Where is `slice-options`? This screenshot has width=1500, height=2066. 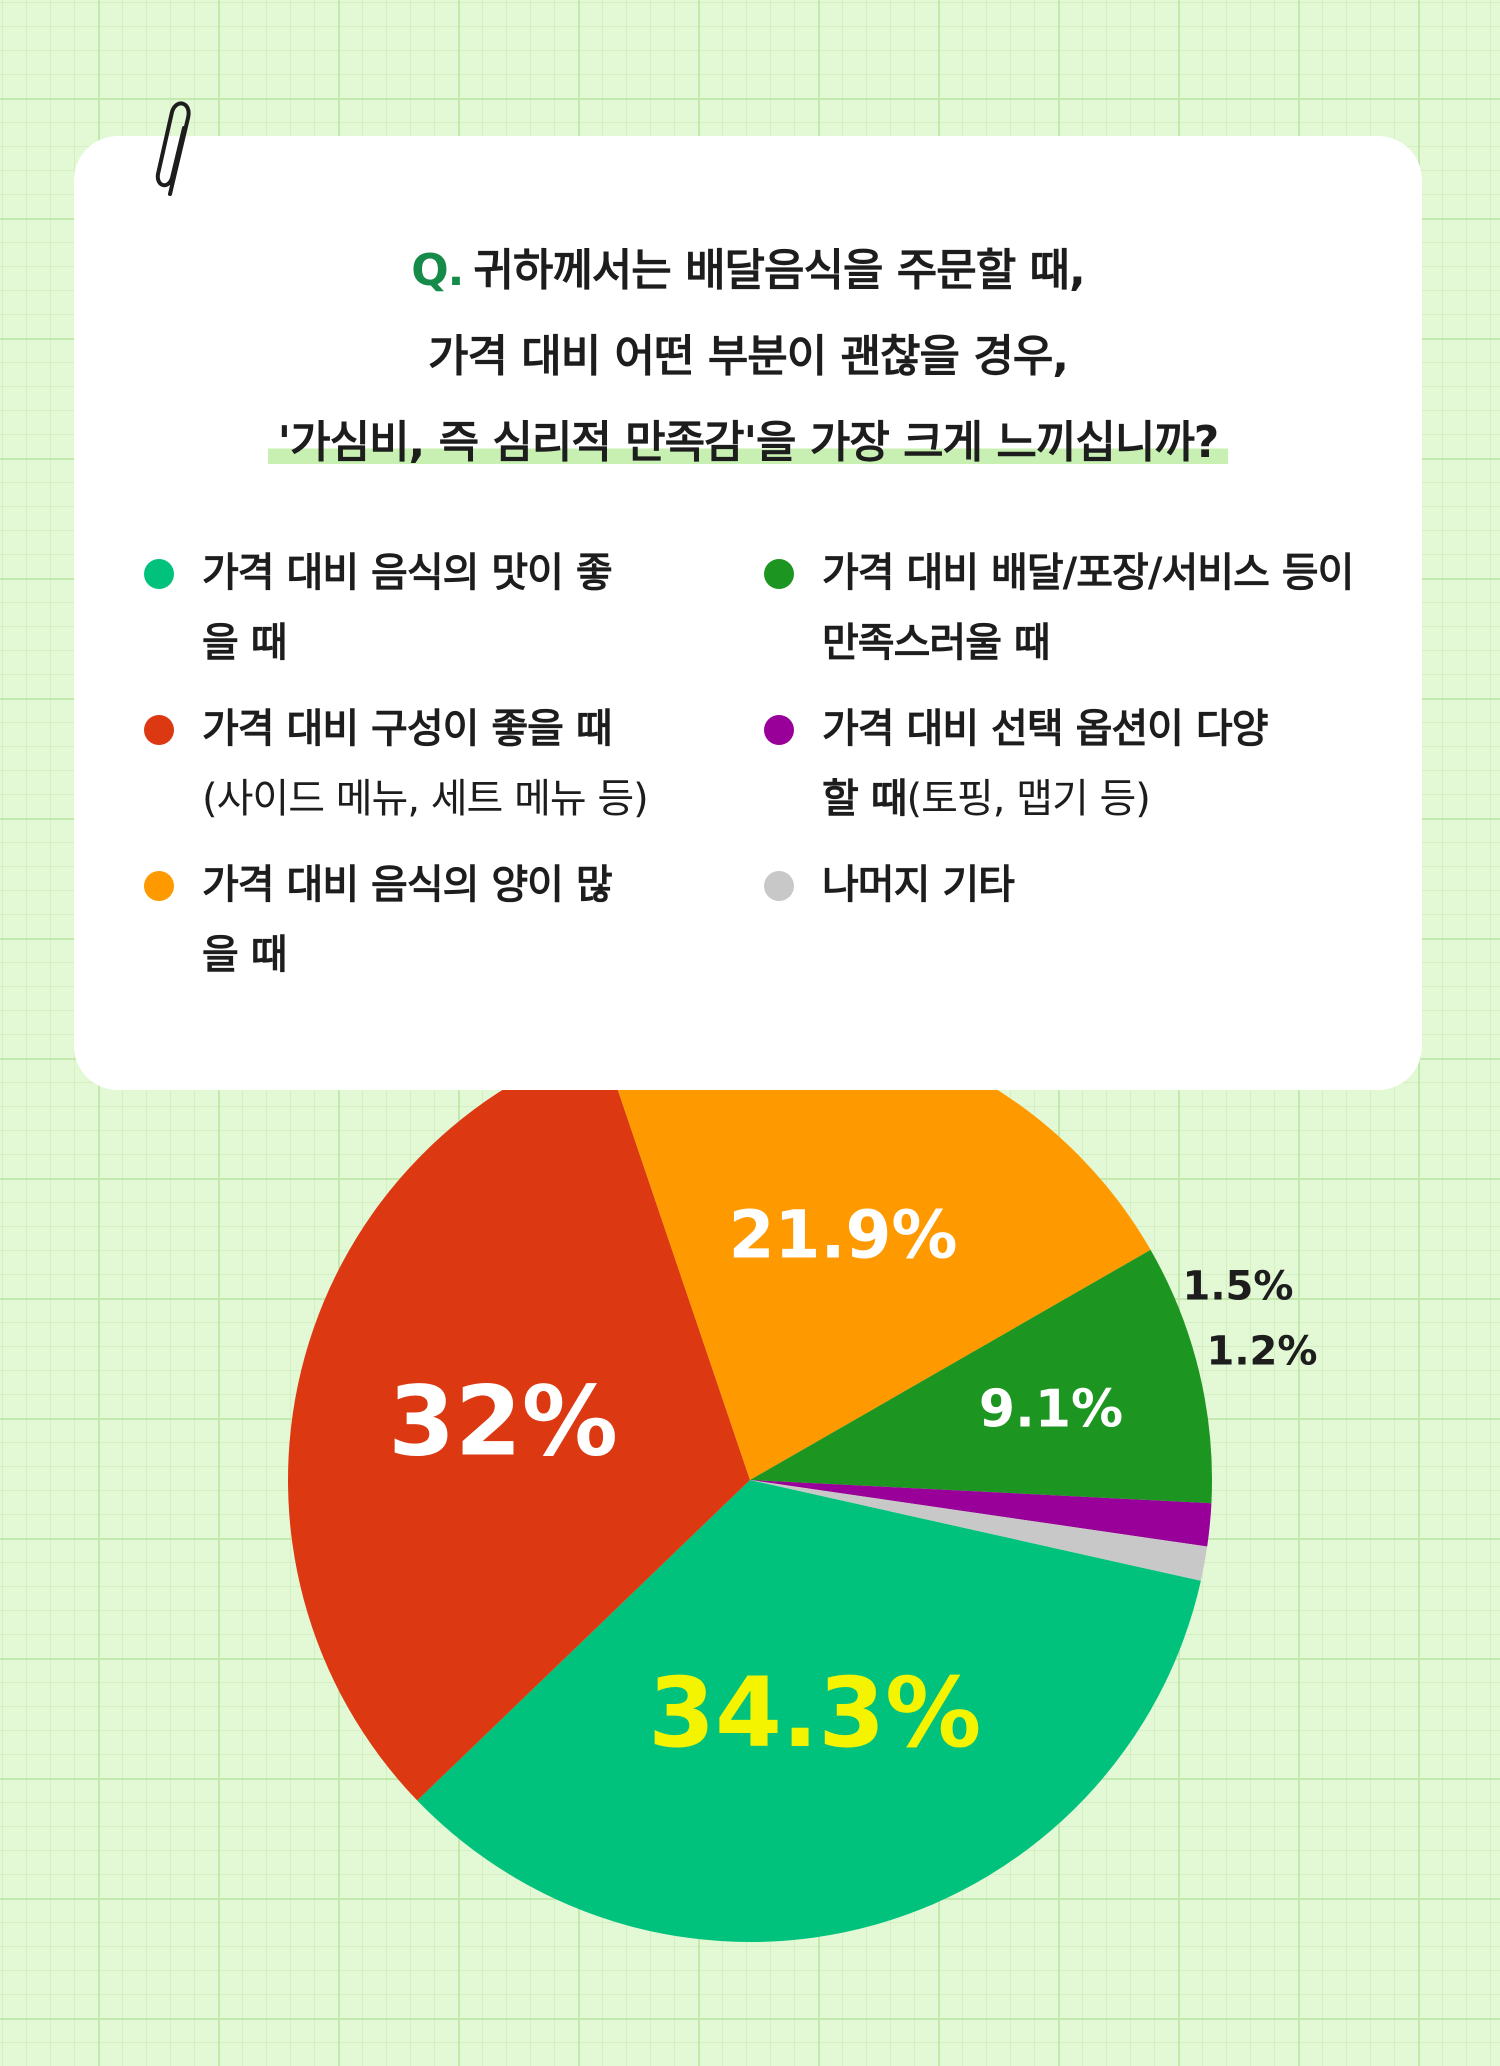 slice-options is located at coordinates (981, 1513).